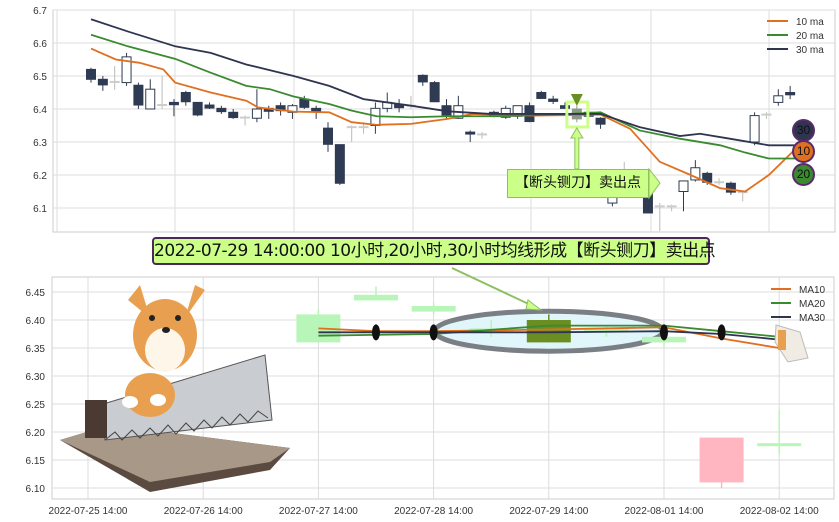 The height and width of the screenshot is (522, 839). Describe the element at coordinates (40, 11) in the screenshot. I see `top-ytick-label: 6.7` at that location.